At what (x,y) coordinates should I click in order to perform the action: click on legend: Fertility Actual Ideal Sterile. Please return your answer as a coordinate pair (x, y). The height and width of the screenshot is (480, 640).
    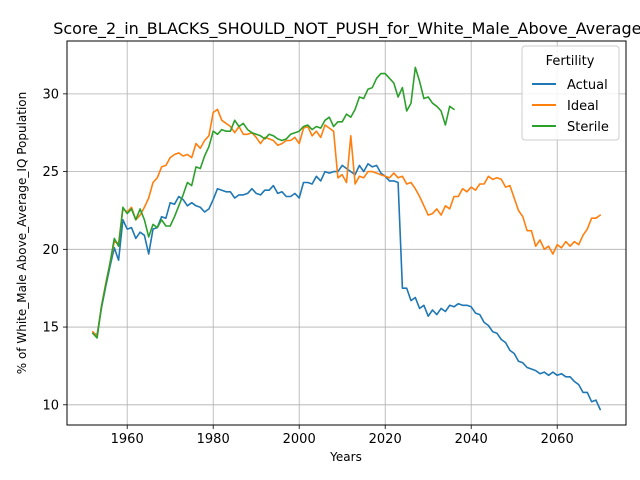
    Looking at the image, I should click on (570, 93).